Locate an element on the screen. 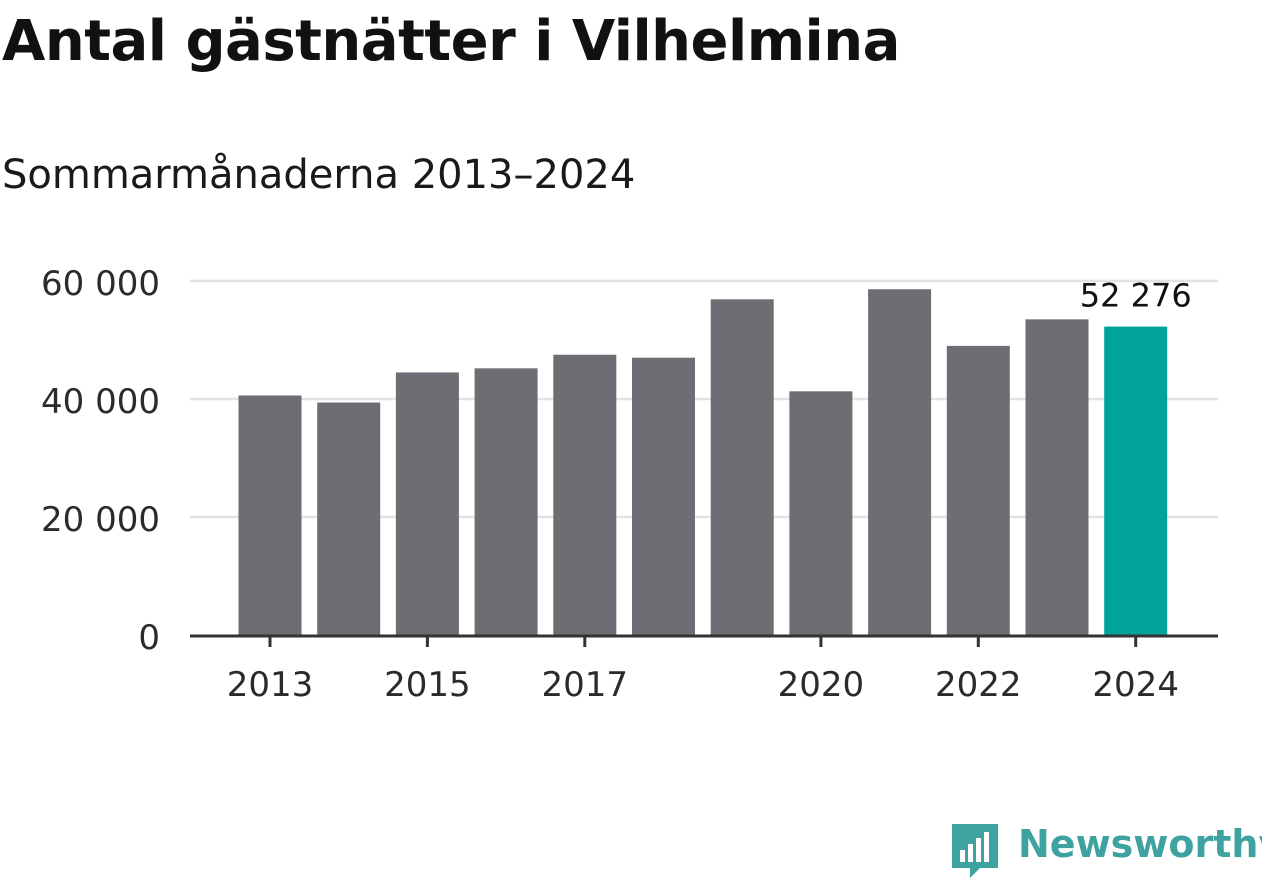  newsworthy-logo: Newsworthy is located at coordinates (1106, 848).